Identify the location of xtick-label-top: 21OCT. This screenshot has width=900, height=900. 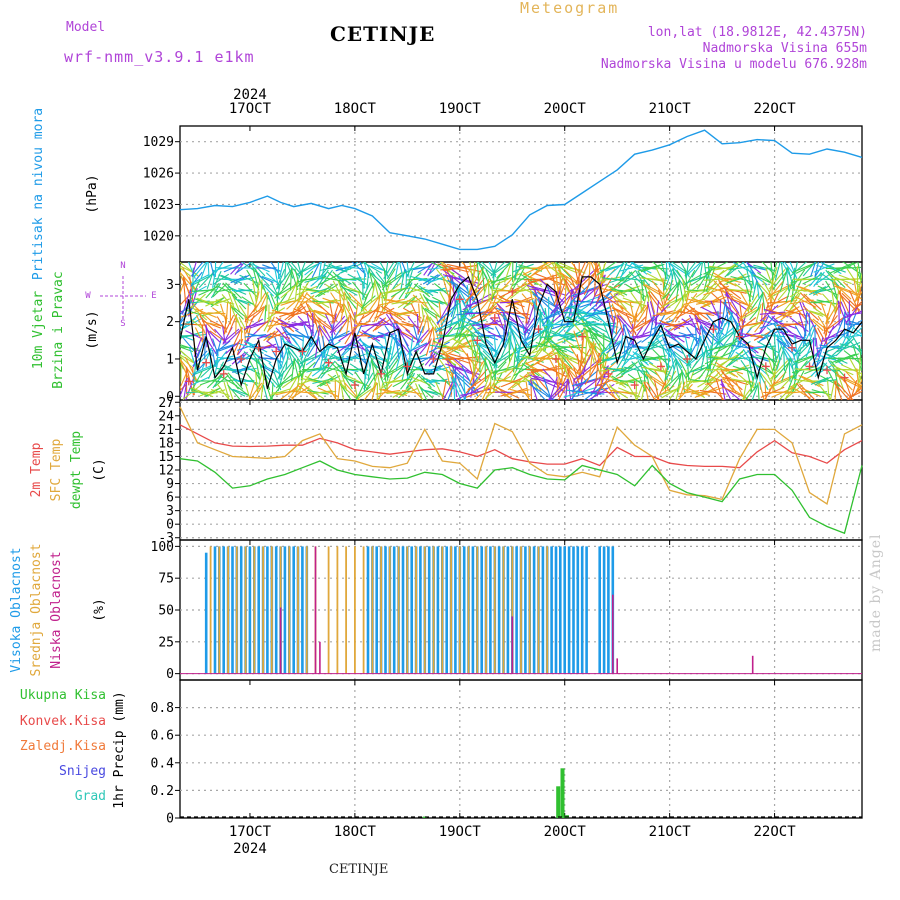
(670, 109).